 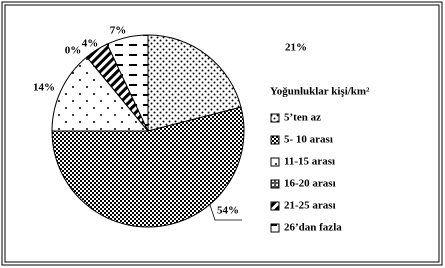 What do you see at coordinates (308, 140) in the screenshot?
I see `legend-label: 5- 10 arası` at bounding box center [308, 140].